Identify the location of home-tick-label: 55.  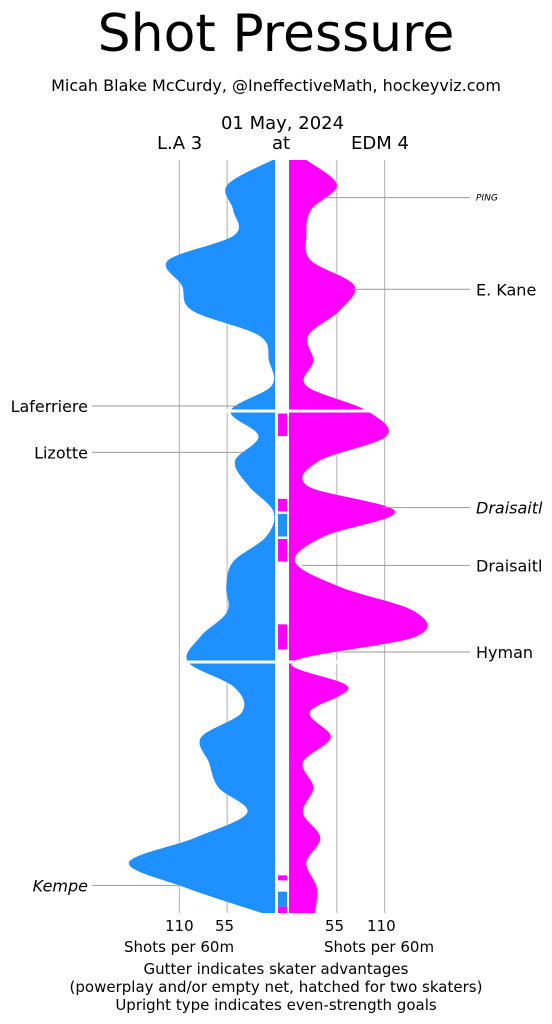
(335, 926).